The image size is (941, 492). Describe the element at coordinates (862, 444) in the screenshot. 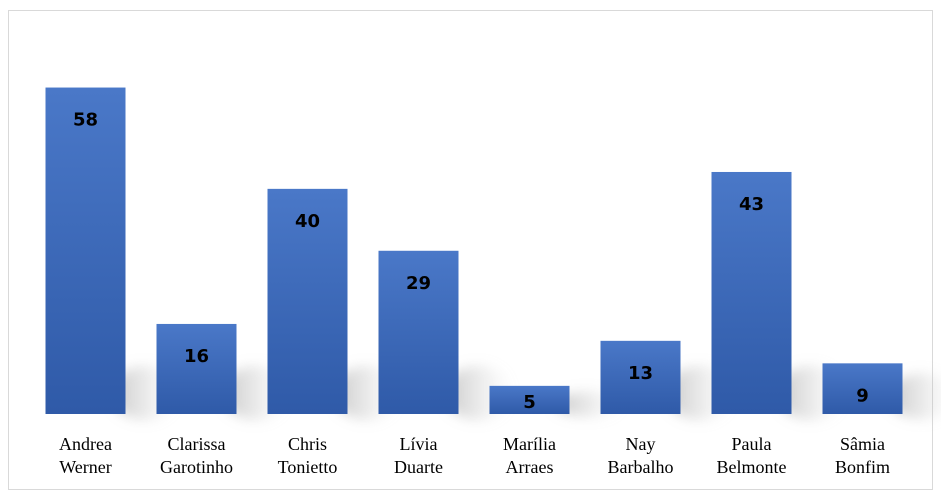

I see `category-tick-label: Sâmia` at that location.